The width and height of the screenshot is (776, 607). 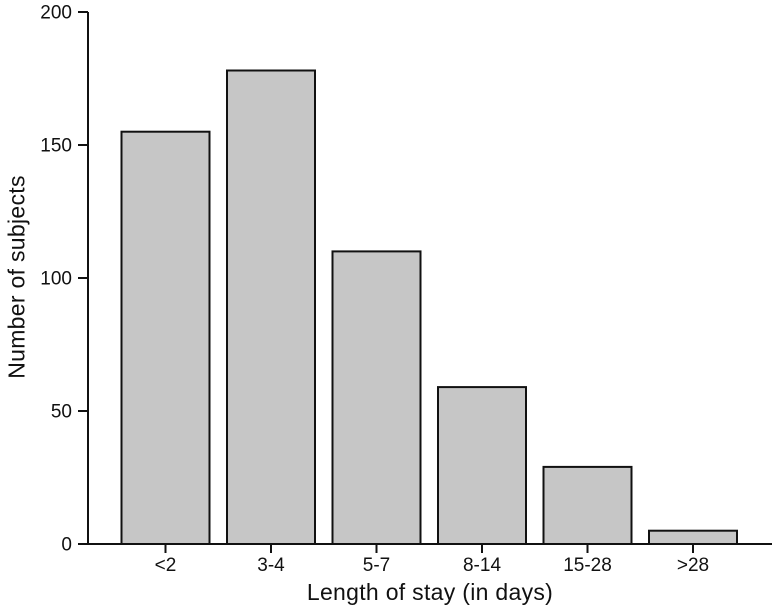 What do you see at coordinates (165, 337) in the screenshot?
I see `bar-<2` at bounding box center [165, 337].